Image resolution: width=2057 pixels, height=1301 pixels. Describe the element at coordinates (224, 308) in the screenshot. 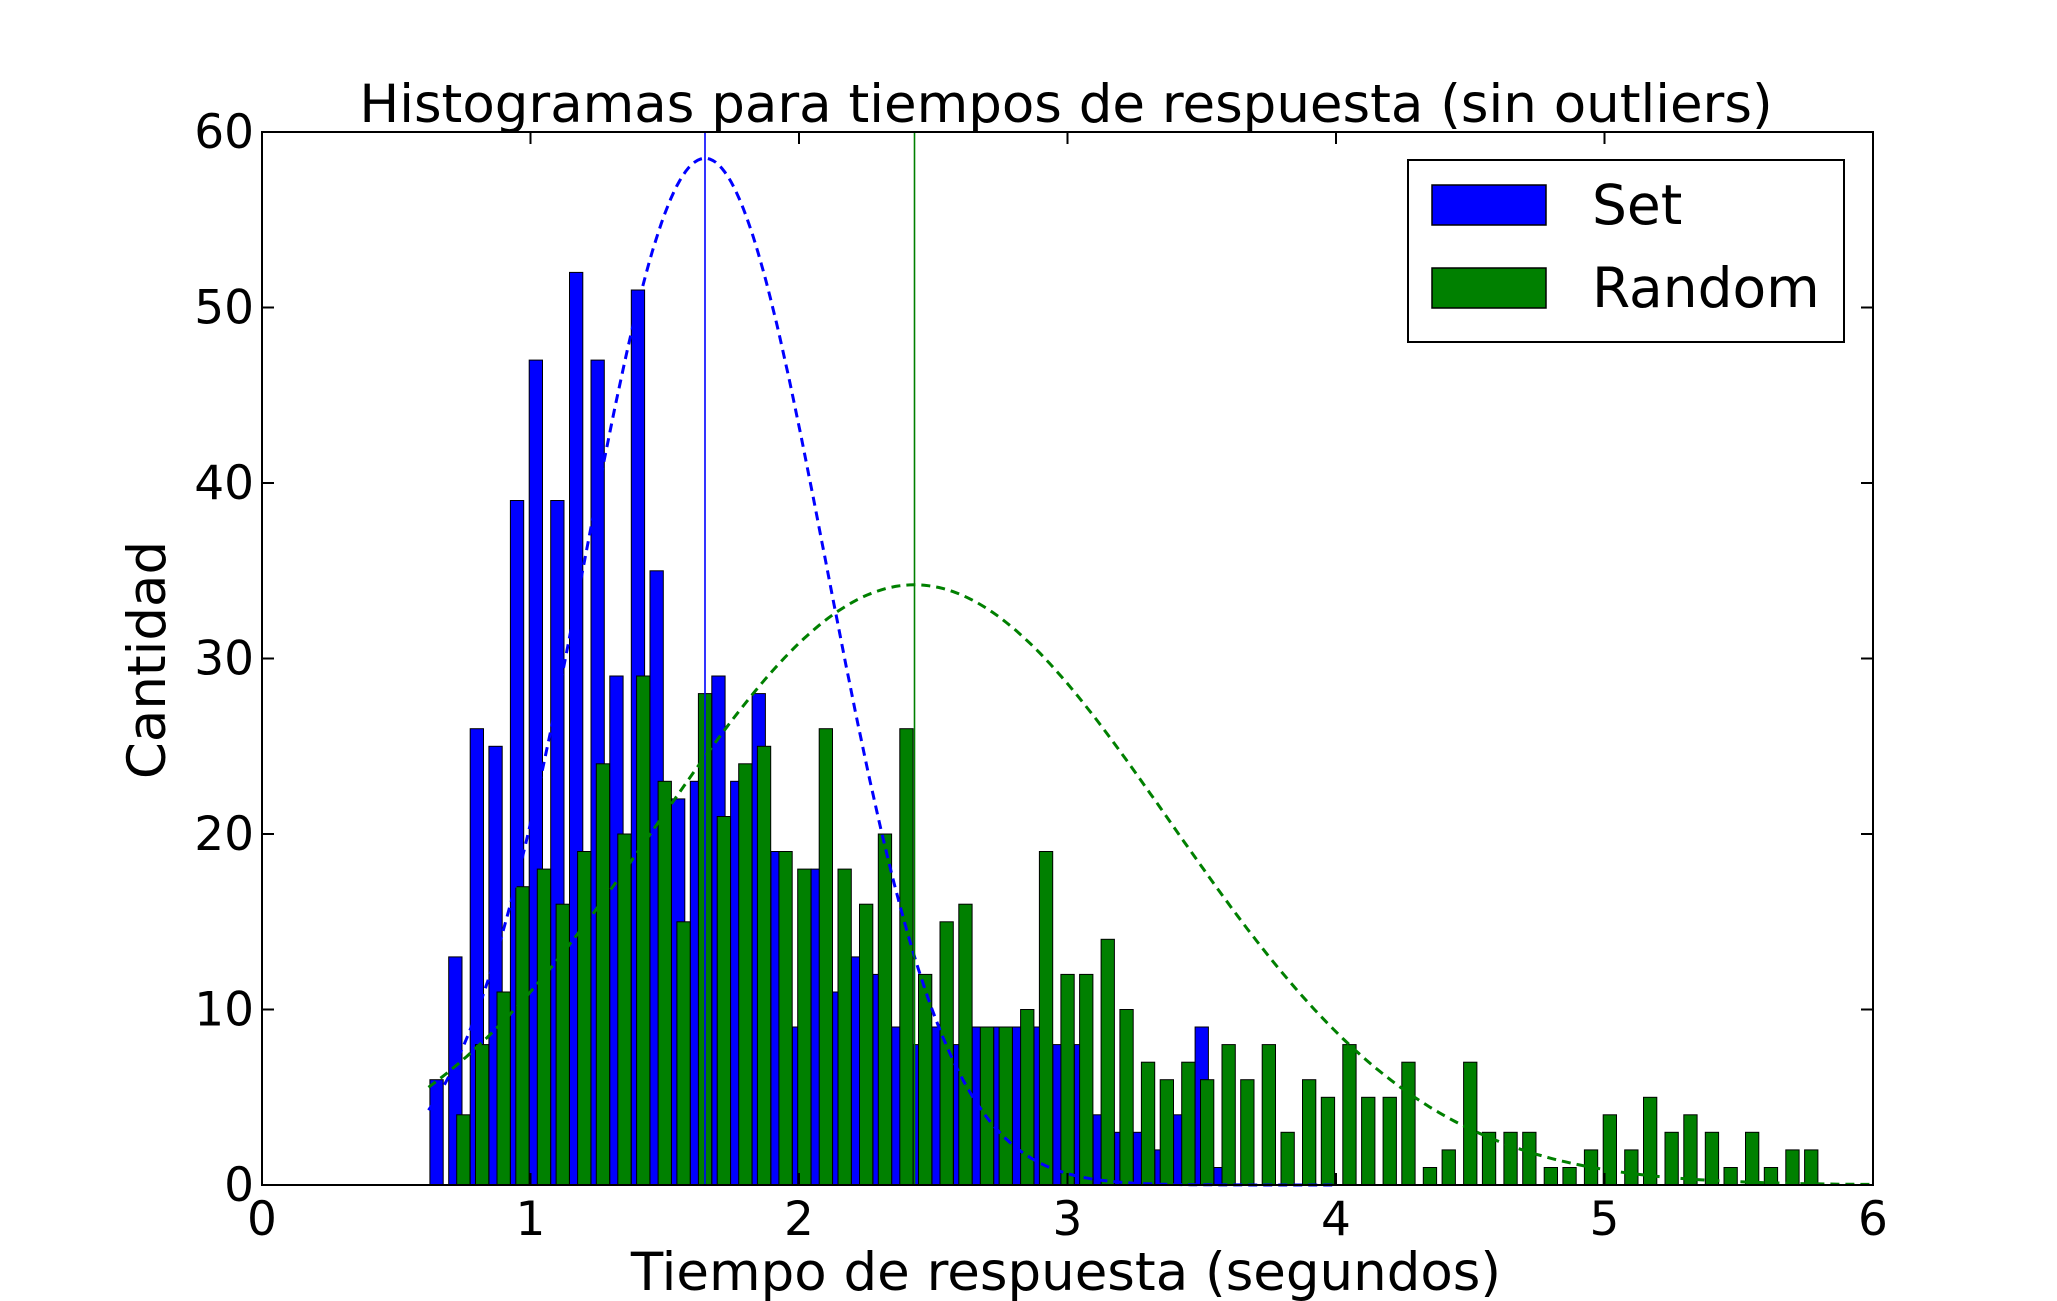

I see `y-tick-label-5: 50` at that location.